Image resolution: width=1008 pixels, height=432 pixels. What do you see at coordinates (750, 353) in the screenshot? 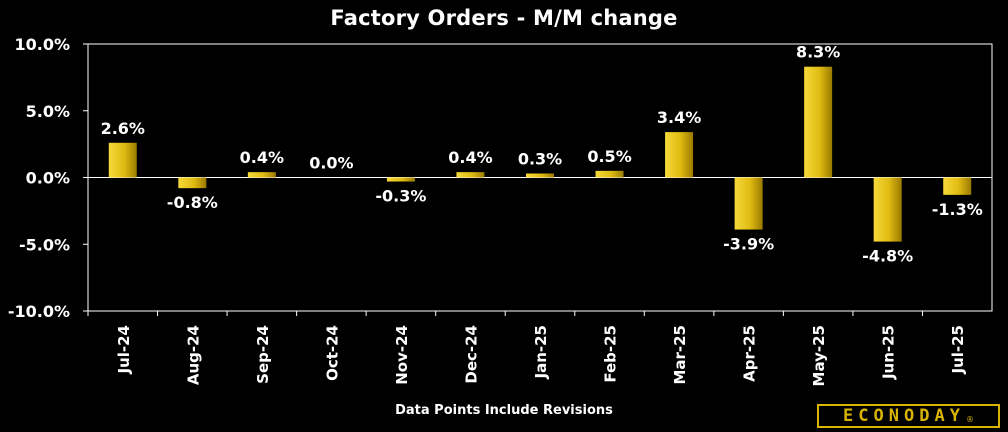
I see `category-label: Apr-25` at bounding box center [750, 353].